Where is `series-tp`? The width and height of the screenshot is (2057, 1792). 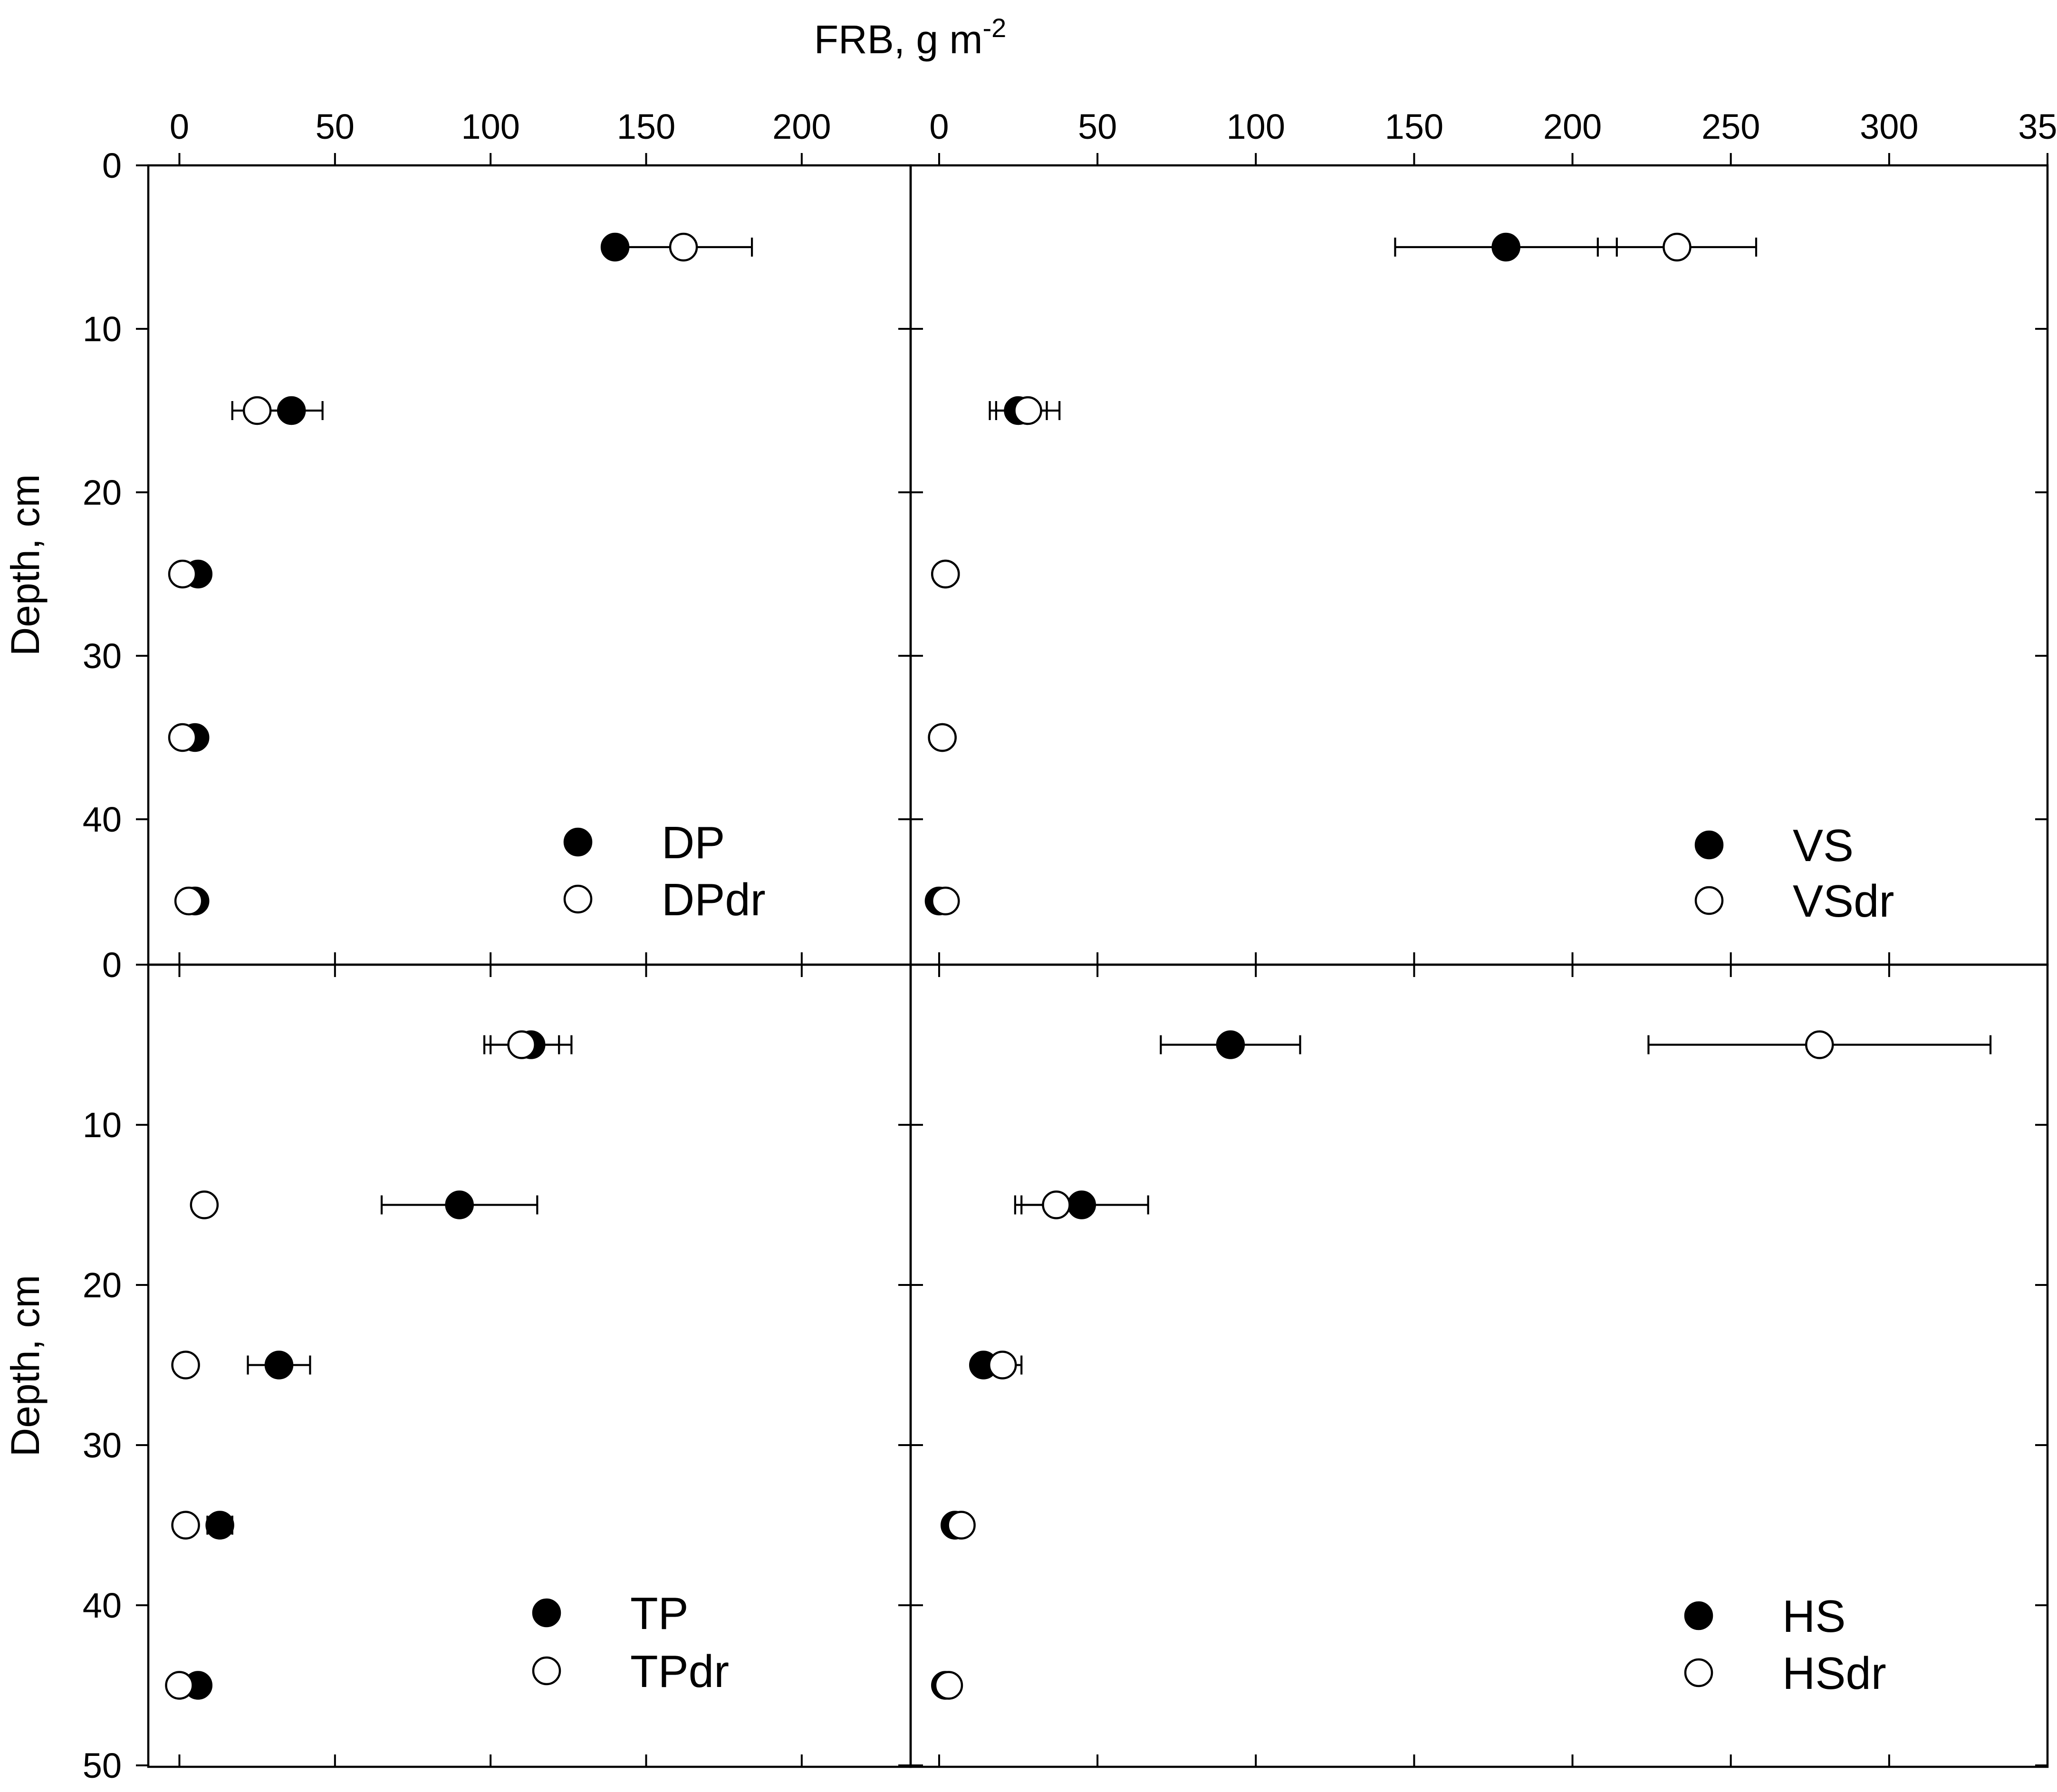
series-tp is located at coordinates (389, 1285).